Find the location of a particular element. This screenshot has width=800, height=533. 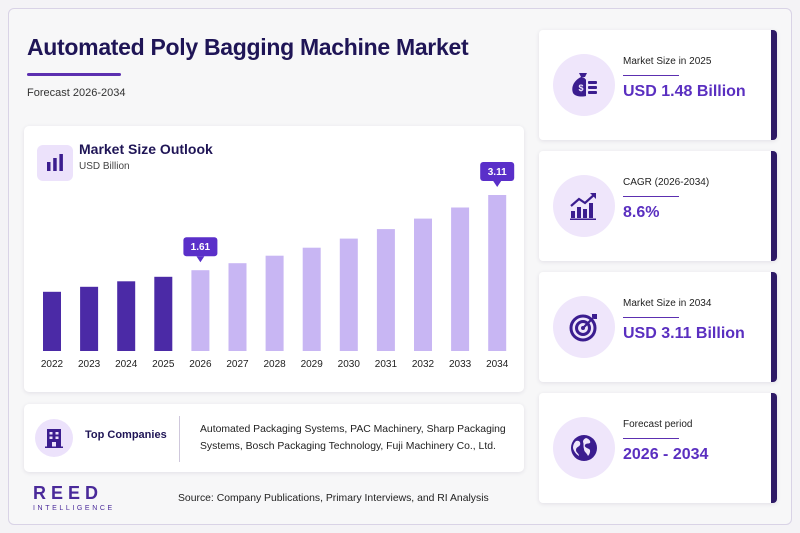

title-underline is located at coordinates (74, 74).